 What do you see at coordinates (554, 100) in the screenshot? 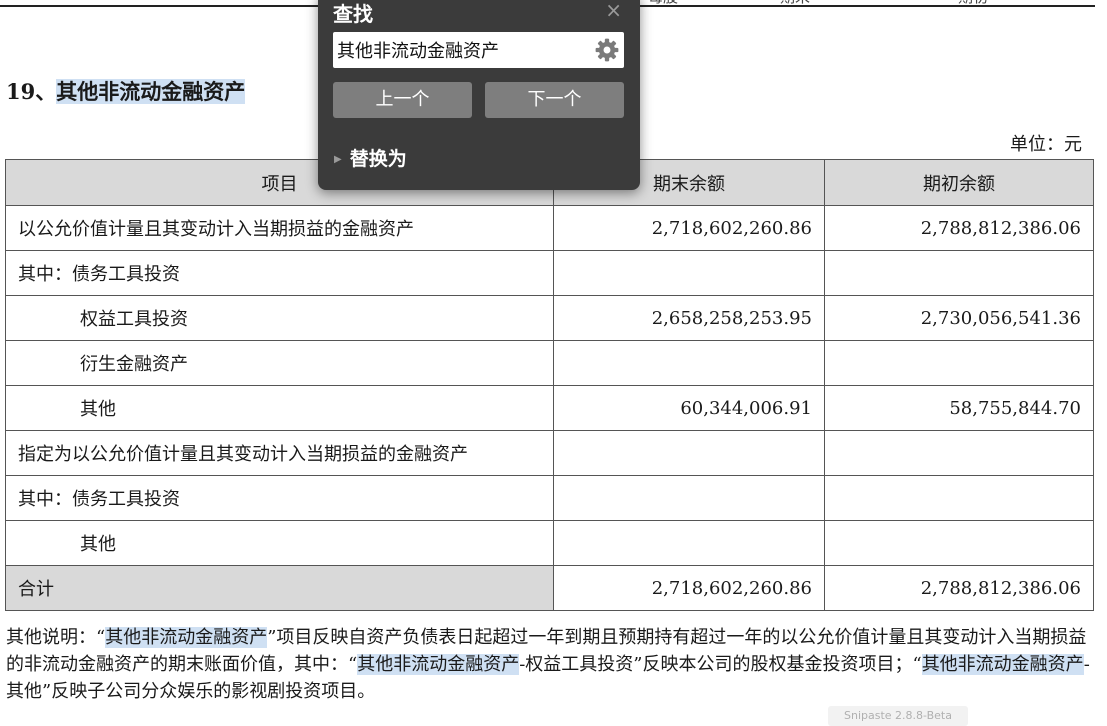
I see `next-button: 下一个` at bounding box center [554, 100].